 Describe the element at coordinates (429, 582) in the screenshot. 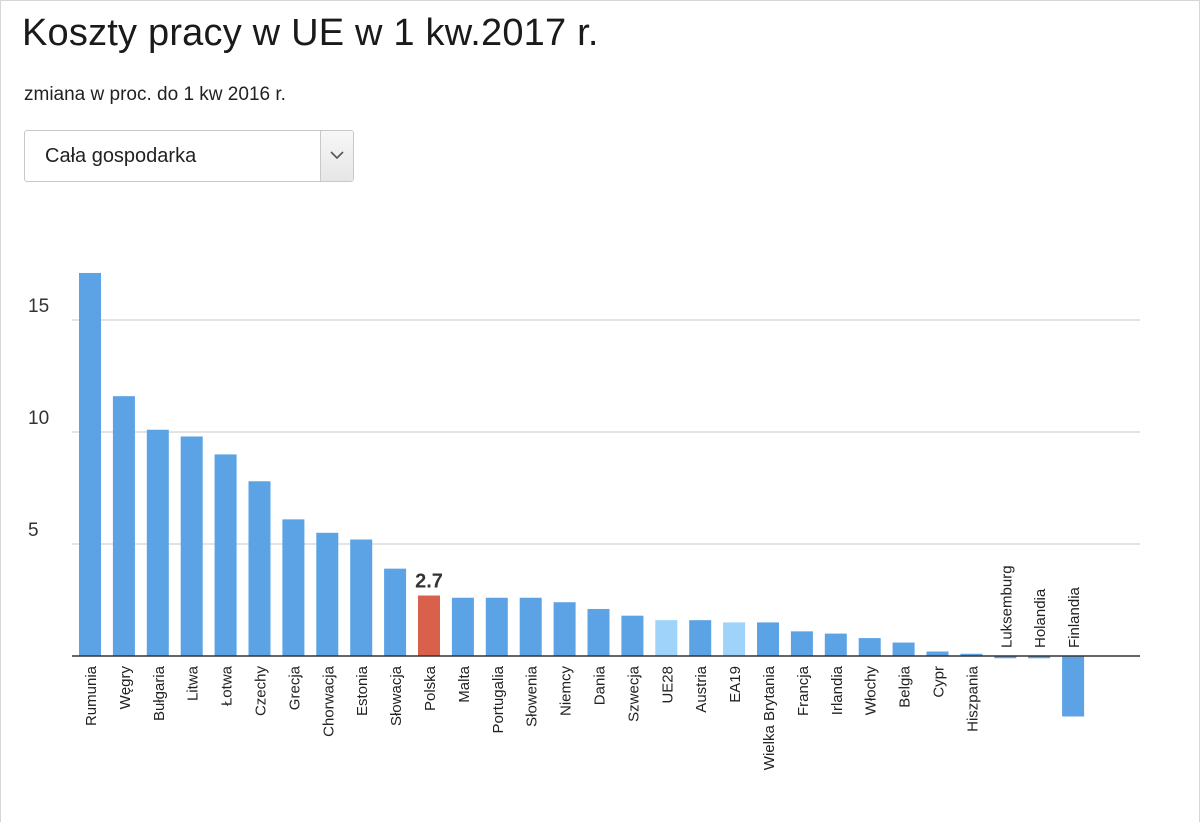

I see `data-label: 2.7` at that location.